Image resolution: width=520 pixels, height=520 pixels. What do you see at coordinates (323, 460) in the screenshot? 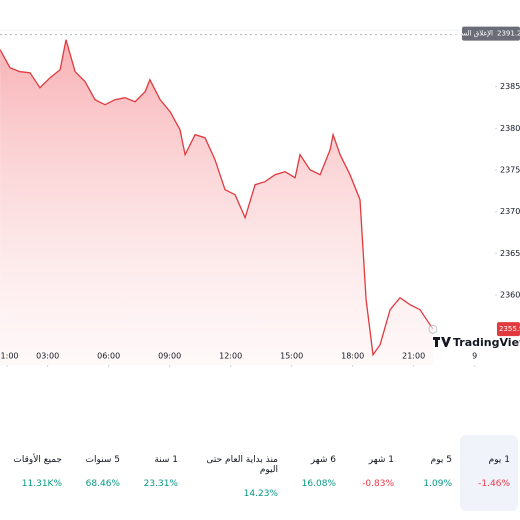
I see `period-label: 6 شهر` at bounding box center [323, 460].